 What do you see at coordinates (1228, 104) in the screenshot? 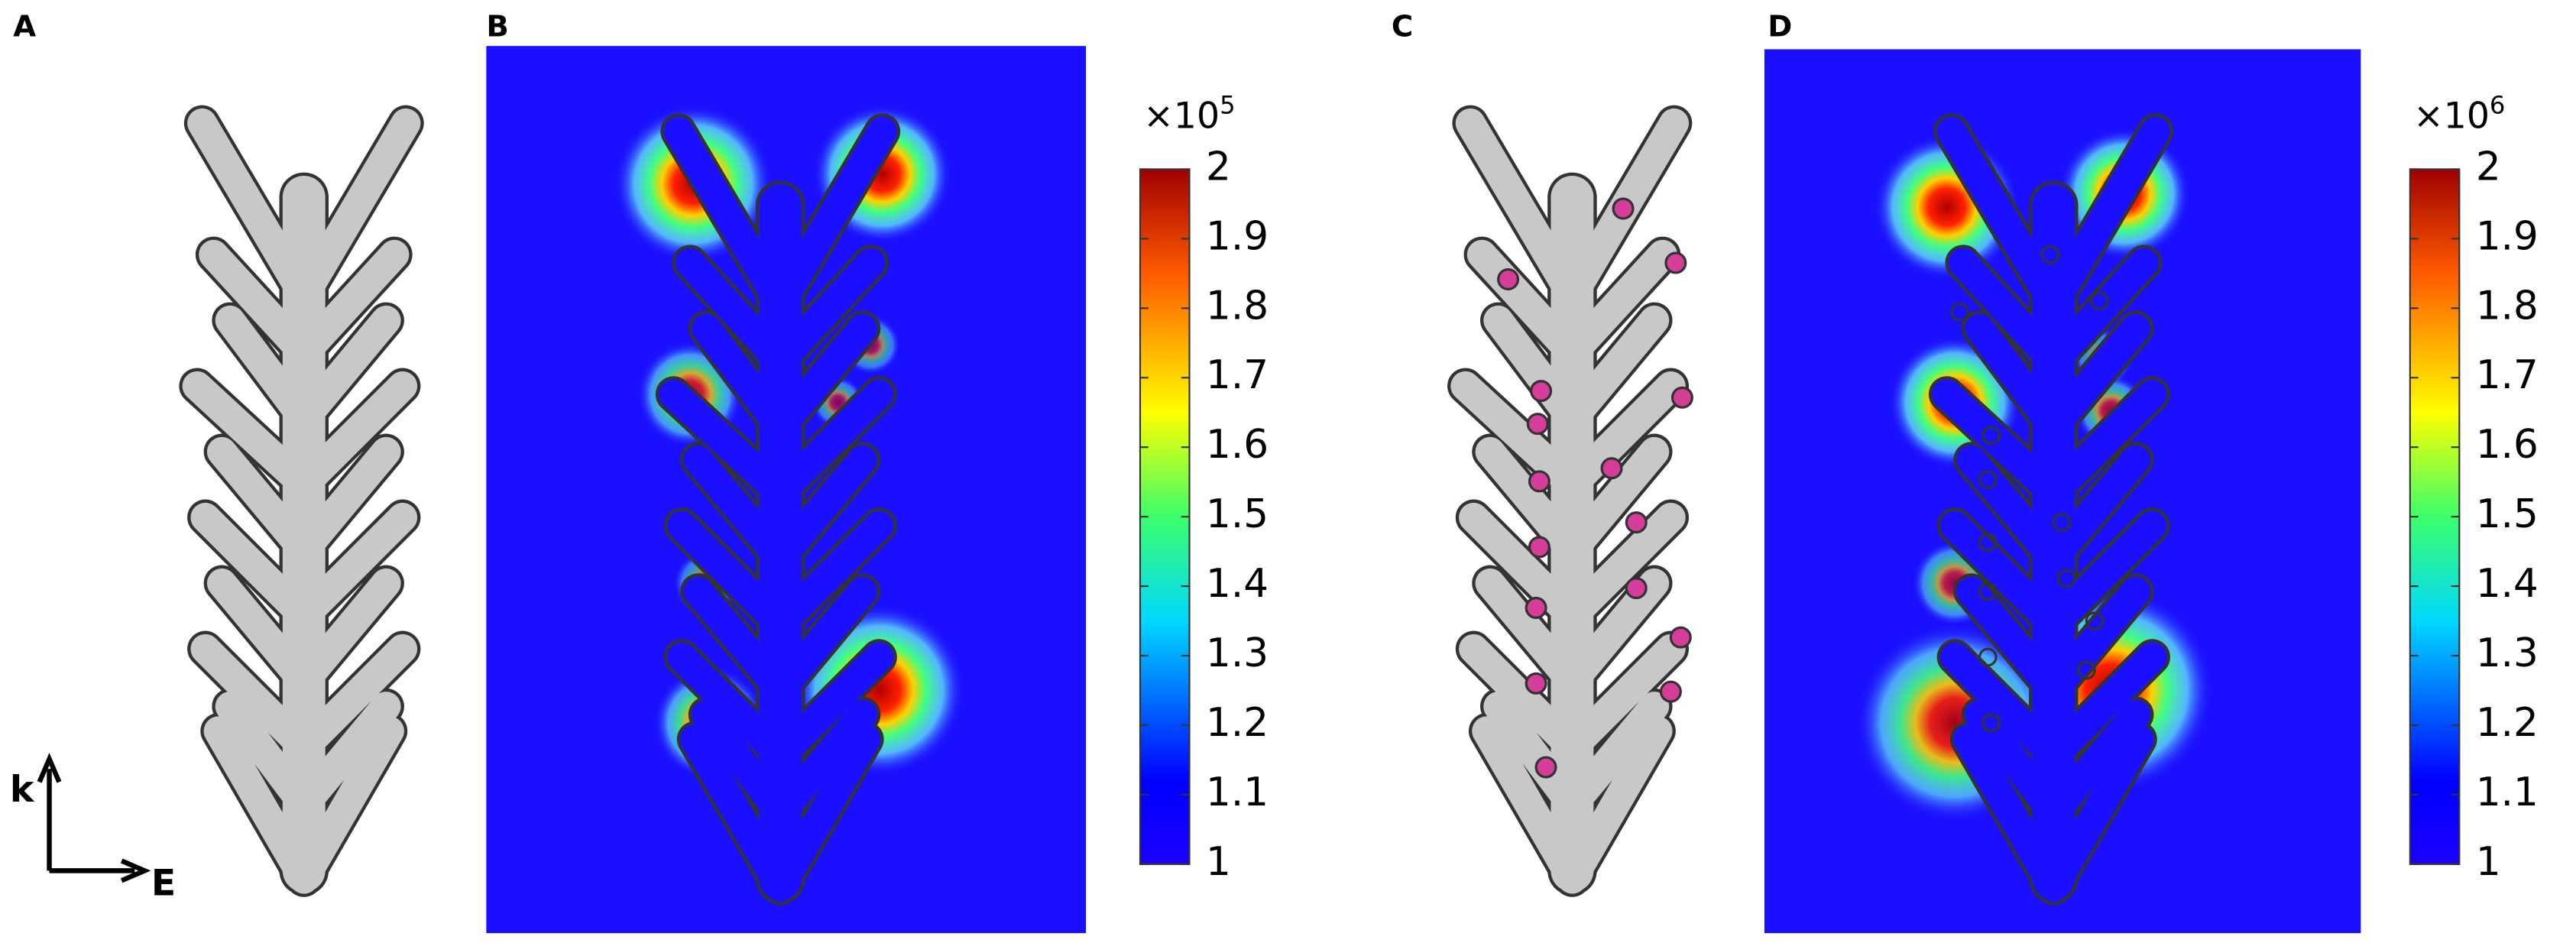
I see `exponent: 5` at bounding box center [1228, 104].